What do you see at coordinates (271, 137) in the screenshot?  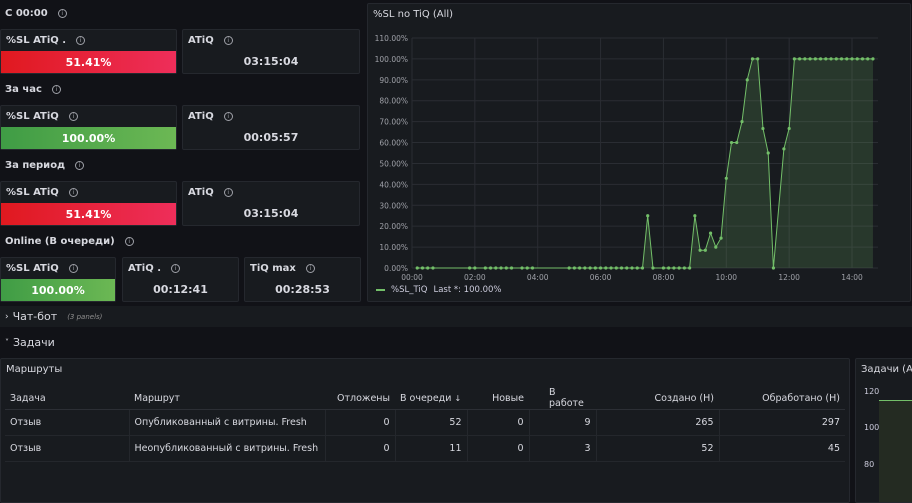 I see `stat-value: 00:05:57` at bounding box center [271, 137].